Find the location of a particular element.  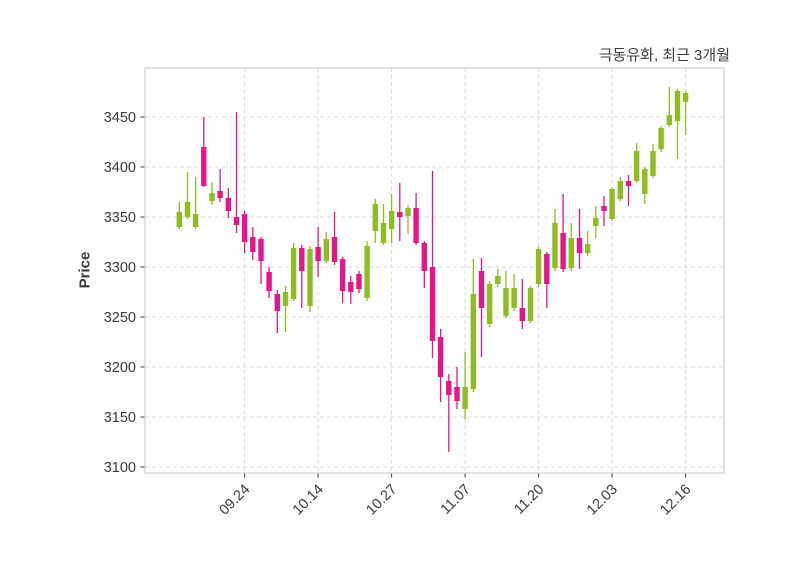

y-tick-label: 3350 is located at coordinates (120, 218).